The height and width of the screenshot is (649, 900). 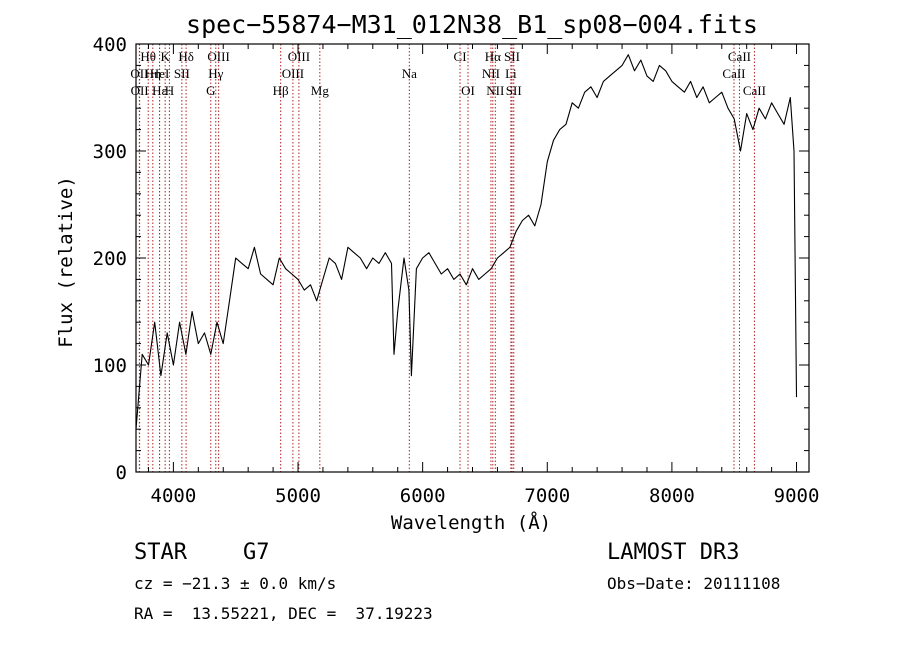 I want to click on y-axis-title: Flux (relative), so click(x=66, y=262).